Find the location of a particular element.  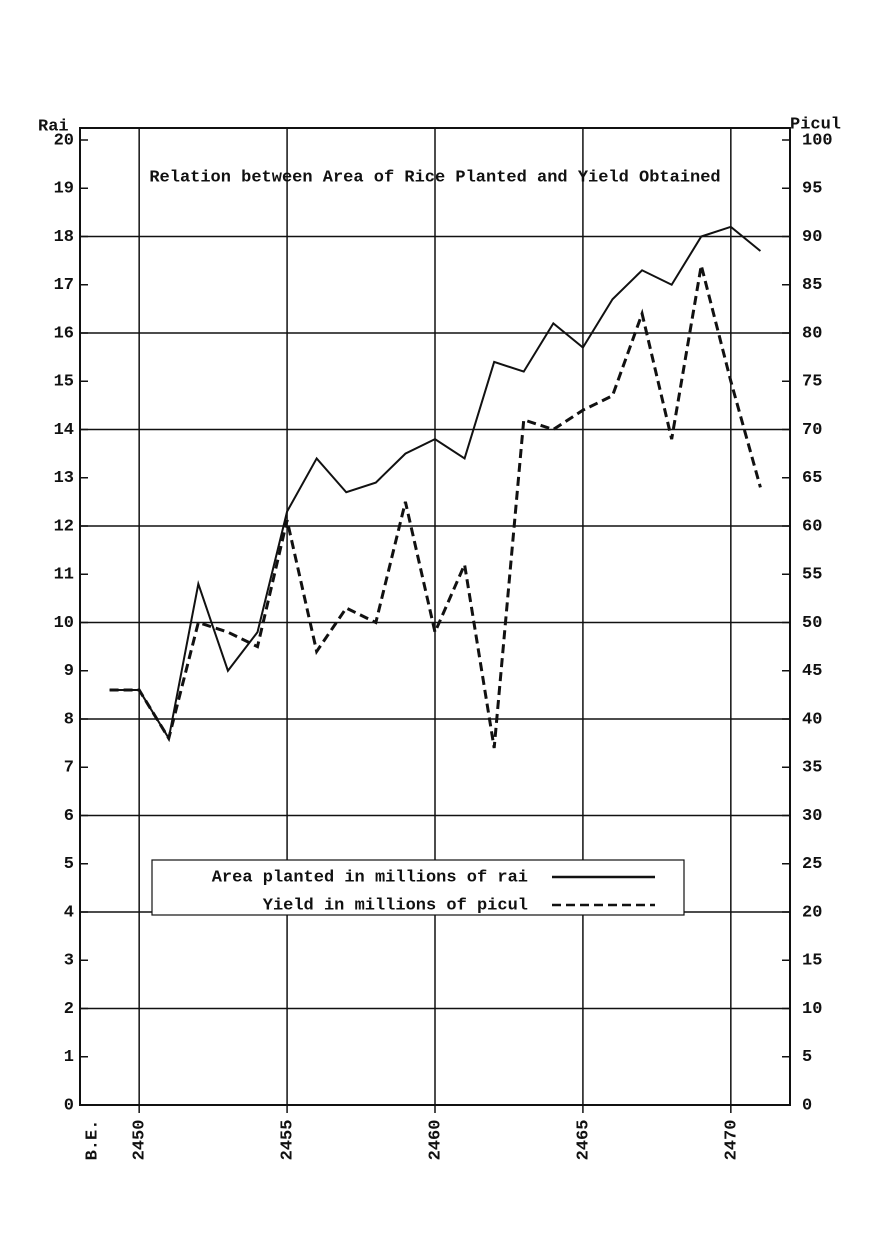

y-tick-label: 15 is located at coordinates (64, 382).